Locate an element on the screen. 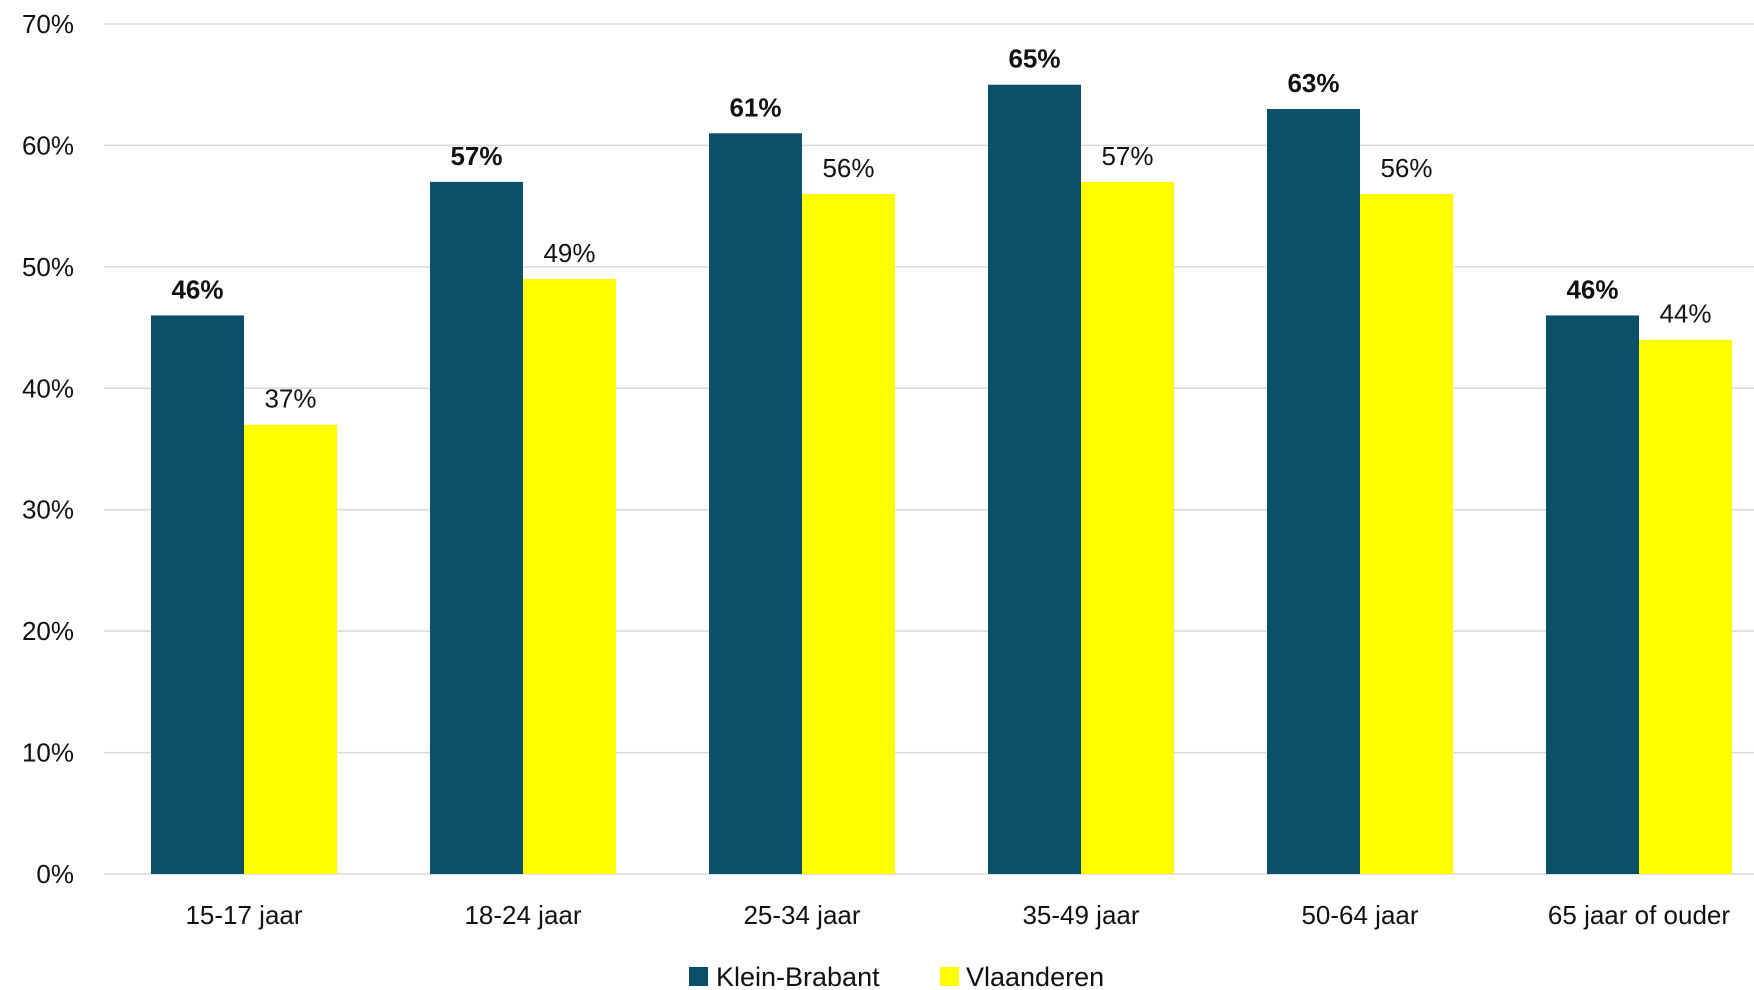  x-category-label: 35-49 jaar is located at coordinates (1080, 915).